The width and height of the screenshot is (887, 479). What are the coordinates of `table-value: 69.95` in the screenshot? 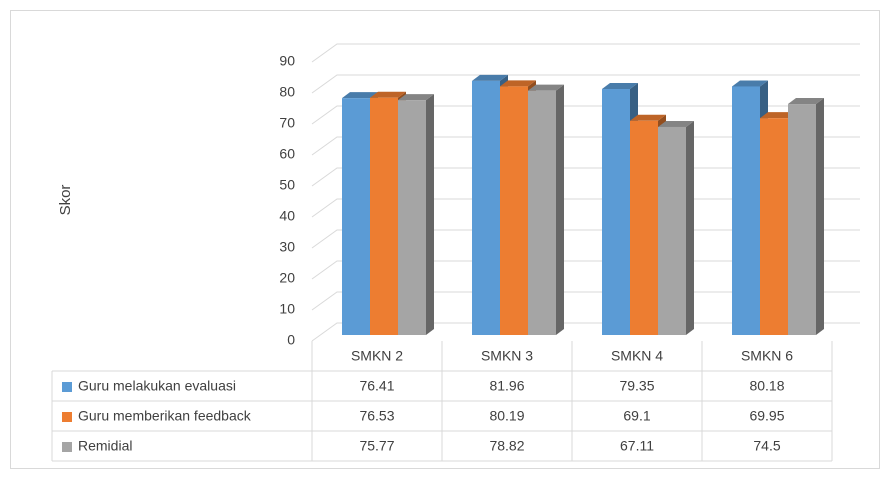 It's located at (766, 416).